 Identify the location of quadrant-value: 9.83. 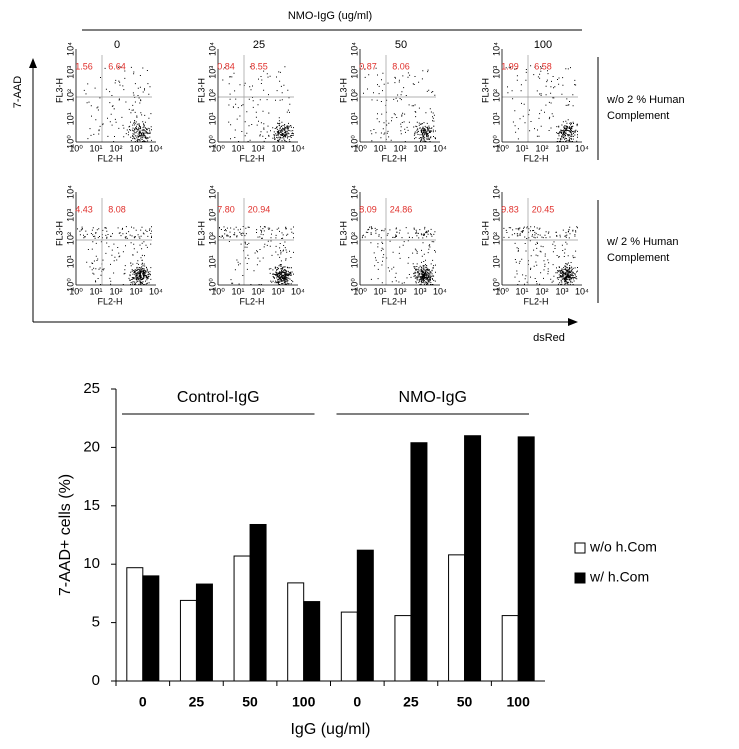
(510, 209).